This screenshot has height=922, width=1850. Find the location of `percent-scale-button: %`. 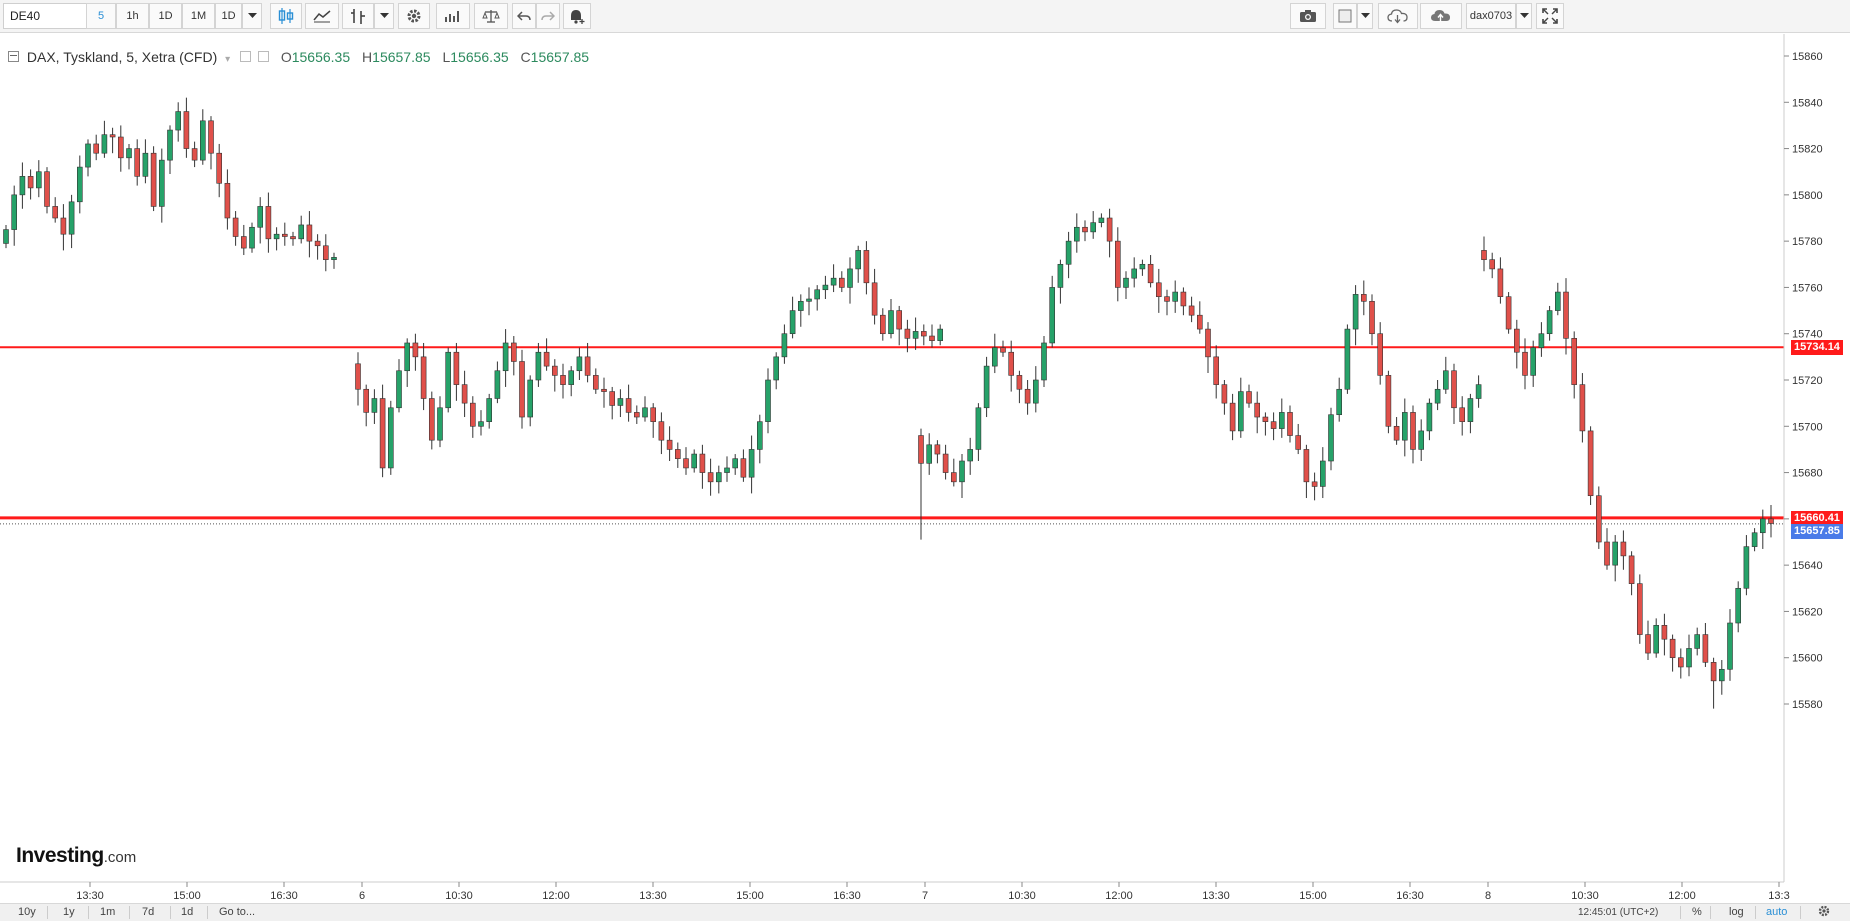

percent-scale-button: % is located at coordinates (1697, 912).